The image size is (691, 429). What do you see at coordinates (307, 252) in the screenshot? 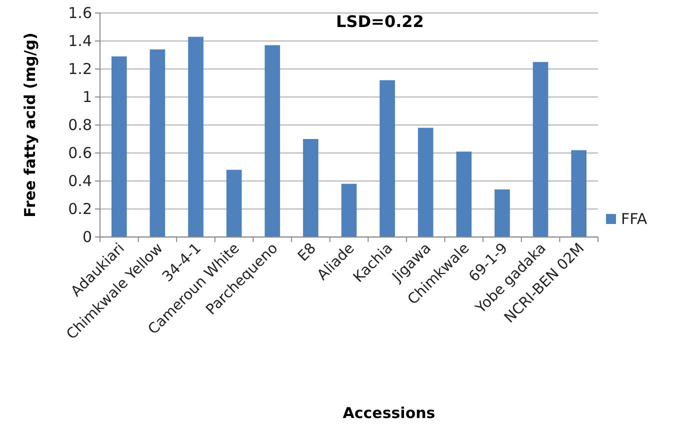
I see `x-tick-label: E8` at bounding box center [307, 252].